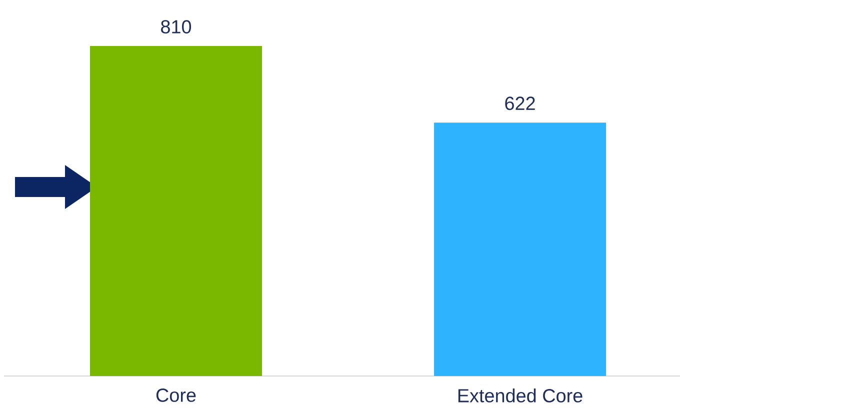 The width and height of the screenshot is (852, 416). I want to click on x-tick-label: Core, so click(176, 395).